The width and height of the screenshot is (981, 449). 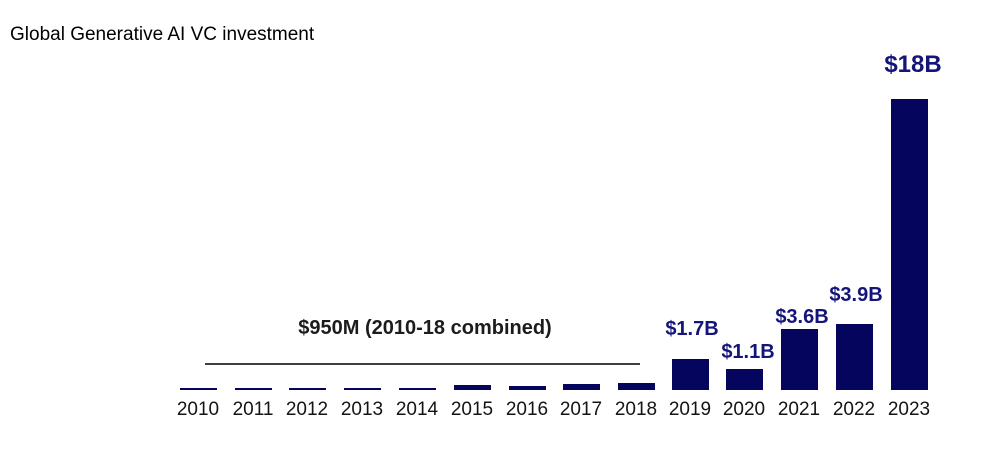 I want to click on bar-2018, so click(x=636, y=386).